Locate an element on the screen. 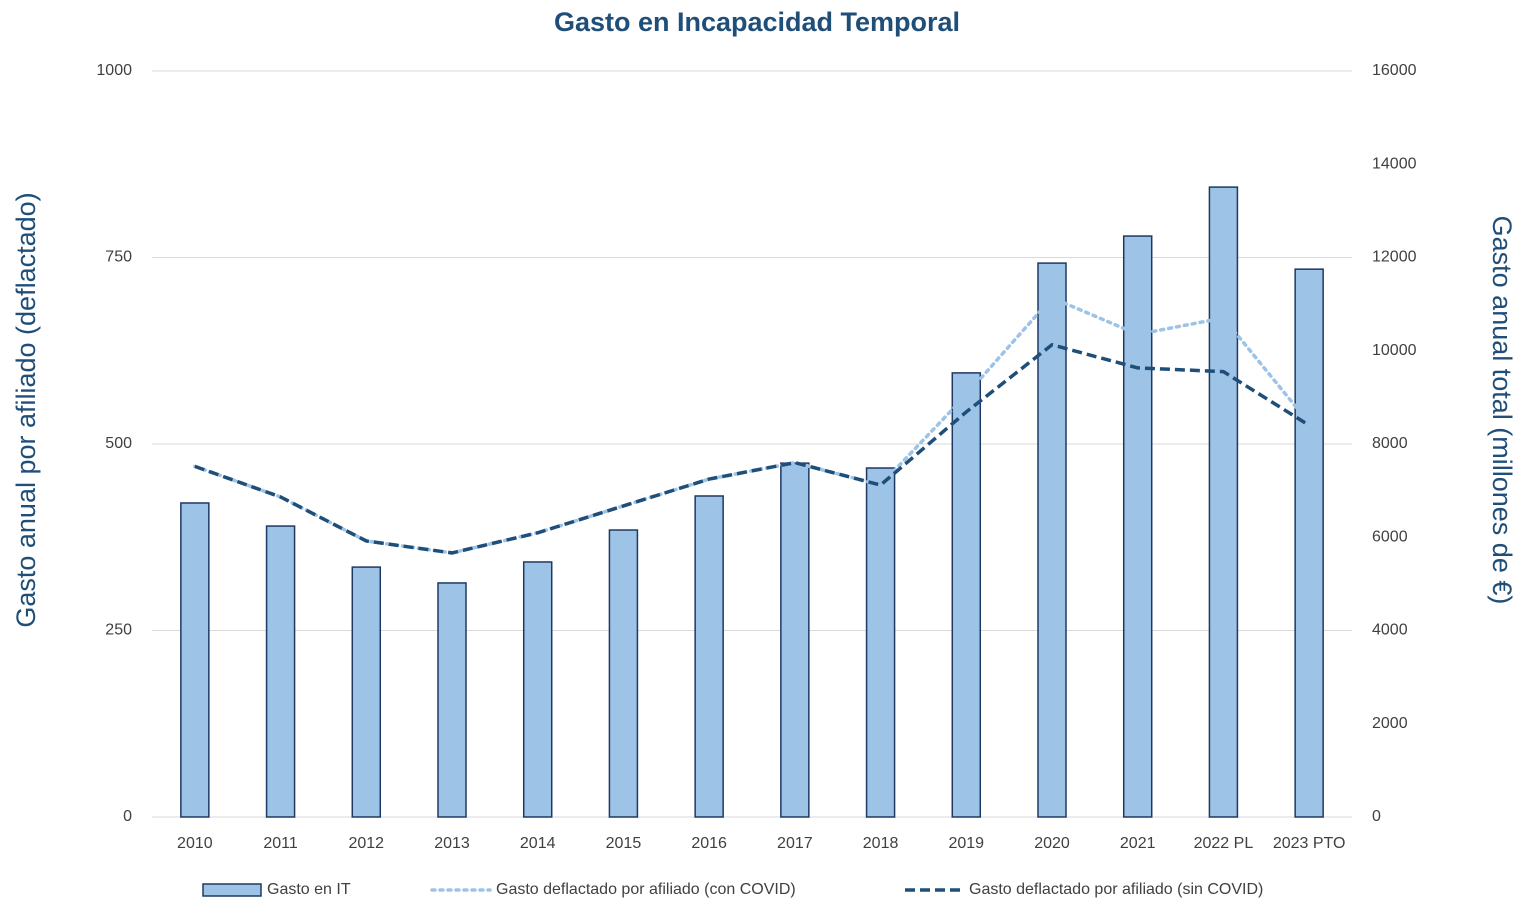 The image size is (1522, 907). y2-tick-label: 14000 is located at coordinates (1394, 163).